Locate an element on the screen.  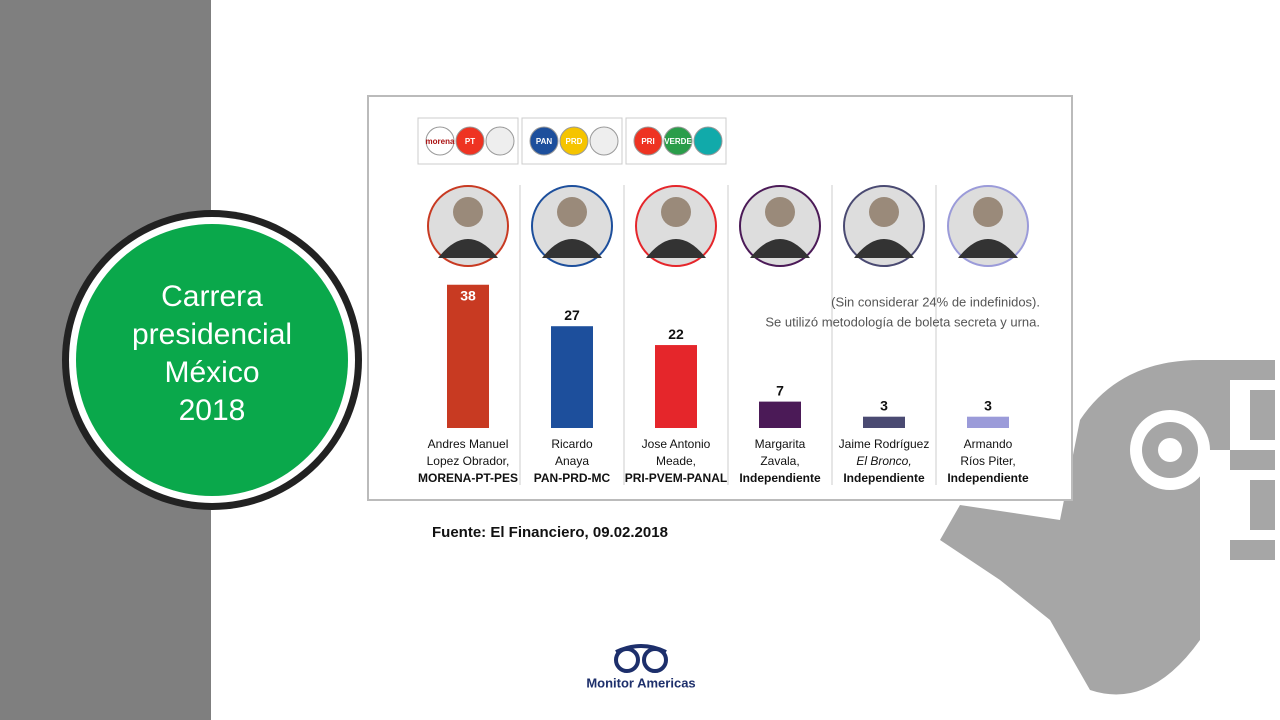
logo-icon is located at coordinates (641, 658).